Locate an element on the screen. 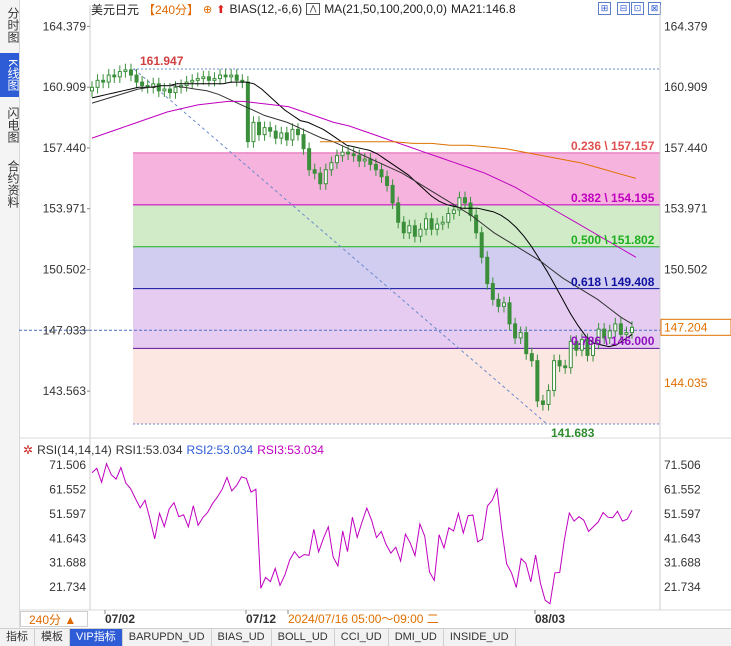 This screenshot has height=646, width=731. y-tick-left: 147.033 is located at coordinates (65, 330).